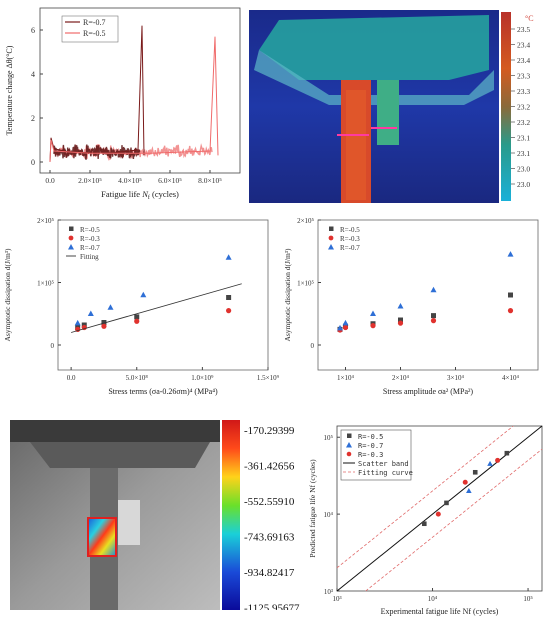 This screenshot has height=632, width=552. What do you see at coordinates (510, 378) in the screenshot?
I see `x-tick-label: 4×10⁴` at bounding box center [510, 378].